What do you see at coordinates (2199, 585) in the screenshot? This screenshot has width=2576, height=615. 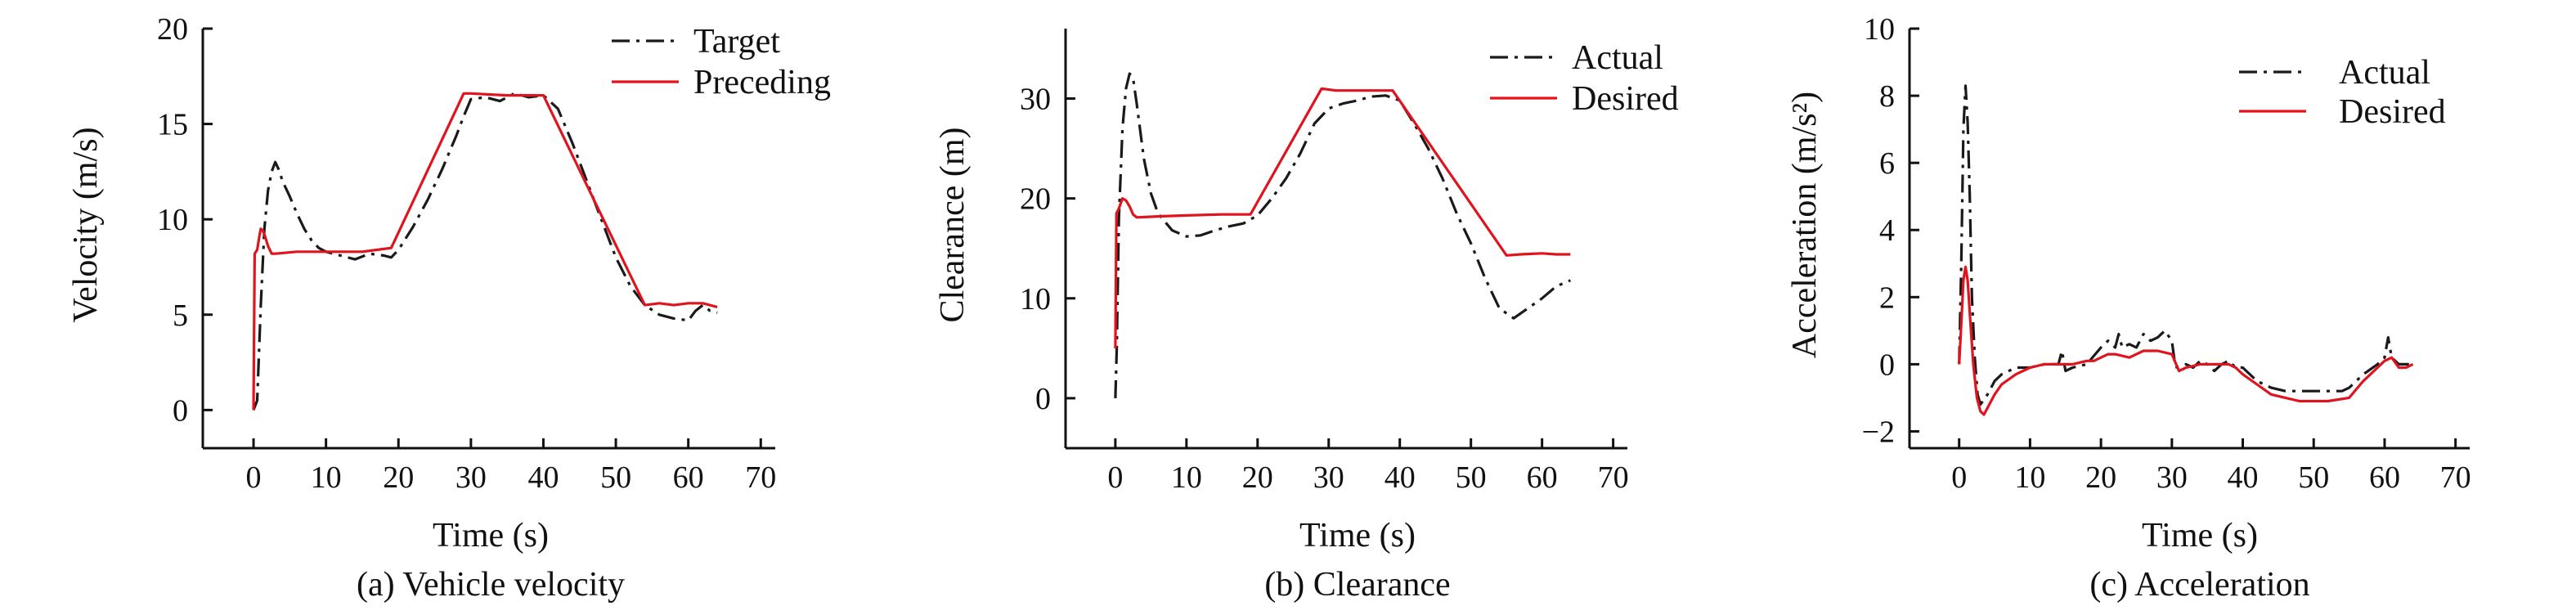 I see `panel-caption: (c) Acceleration` at bounding box center [2199, 585].